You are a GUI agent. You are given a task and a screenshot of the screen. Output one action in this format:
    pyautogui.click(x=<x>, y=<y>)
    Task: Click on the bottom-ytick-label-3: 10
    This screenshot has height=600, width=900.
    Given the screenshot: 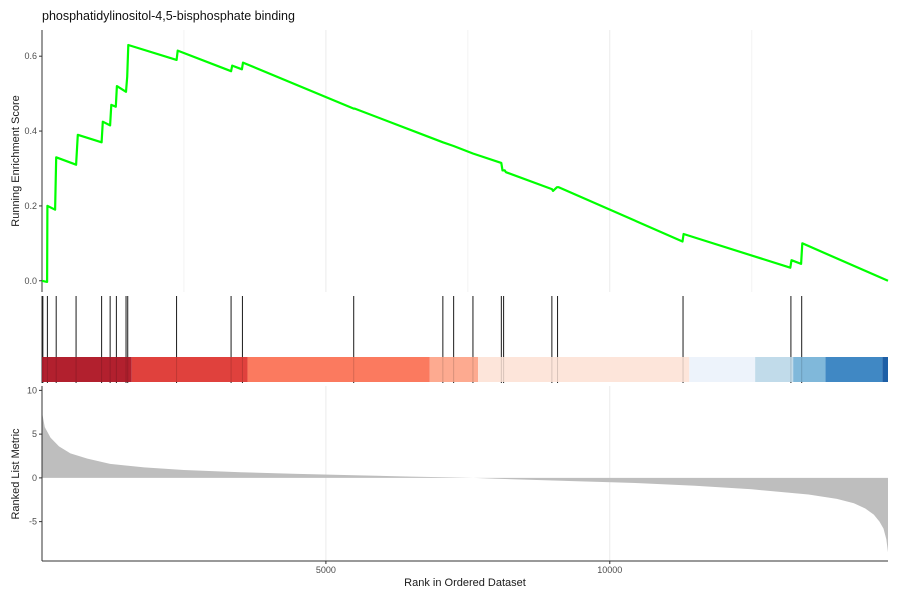 What is the action you would take?
    pyautogui.click(x=32, y=390)
    